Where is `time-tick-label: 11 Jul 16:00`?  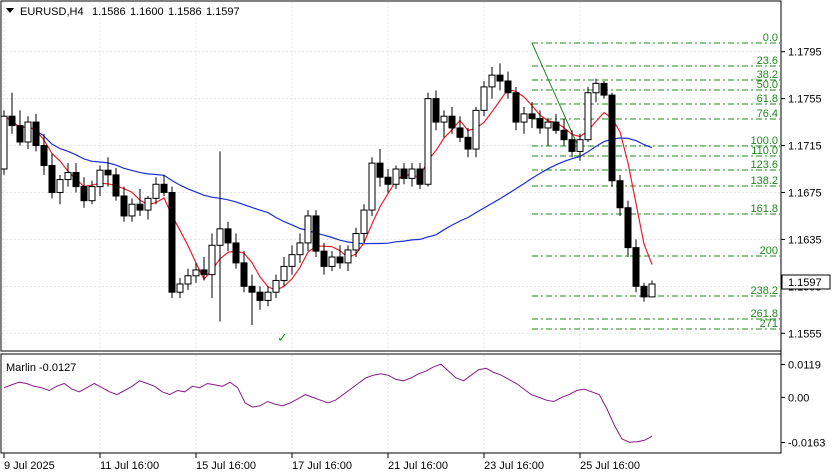
time-tick-label: 11 Jul 16:00 is located at coordinates (129, 466).